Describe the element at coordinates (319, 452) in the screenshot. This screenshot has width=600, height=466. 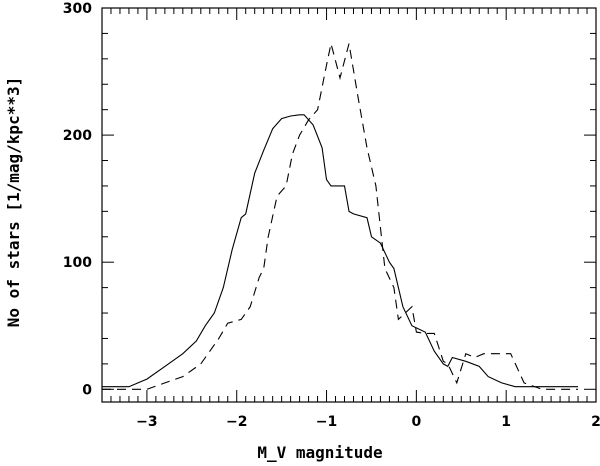
I see `x-axis-label: M_V magnitude` at that location.